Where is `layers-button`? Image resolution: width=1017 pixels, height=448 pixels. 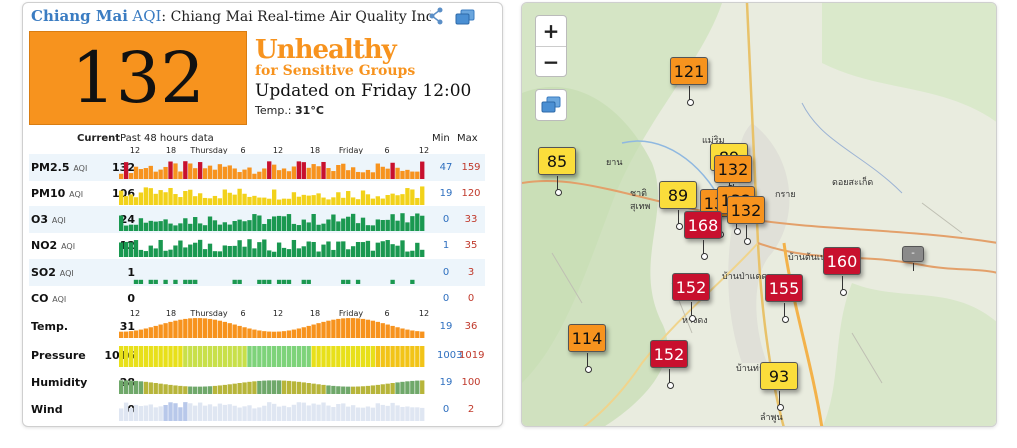
layers-button is located at coordinates (551, 105).